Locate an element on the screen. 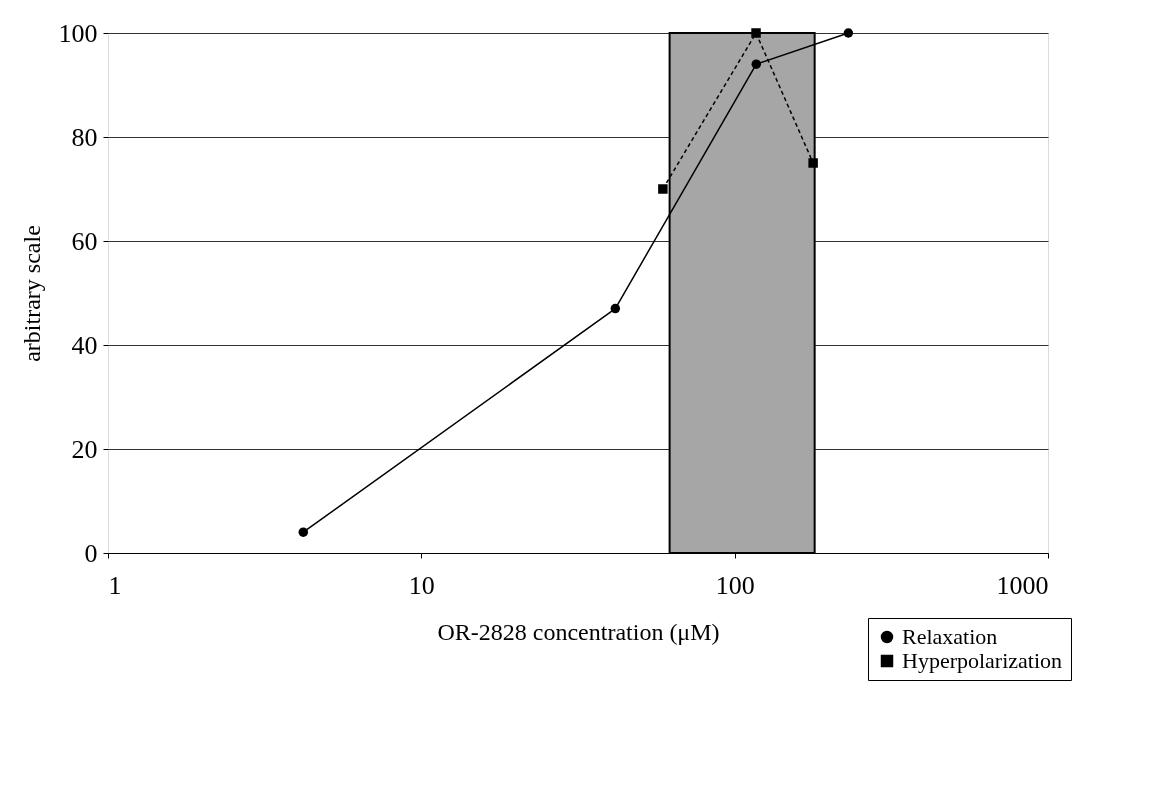 The image size is (1150, 794). y-tick-label: 40 is located at coordinates (84, 345).